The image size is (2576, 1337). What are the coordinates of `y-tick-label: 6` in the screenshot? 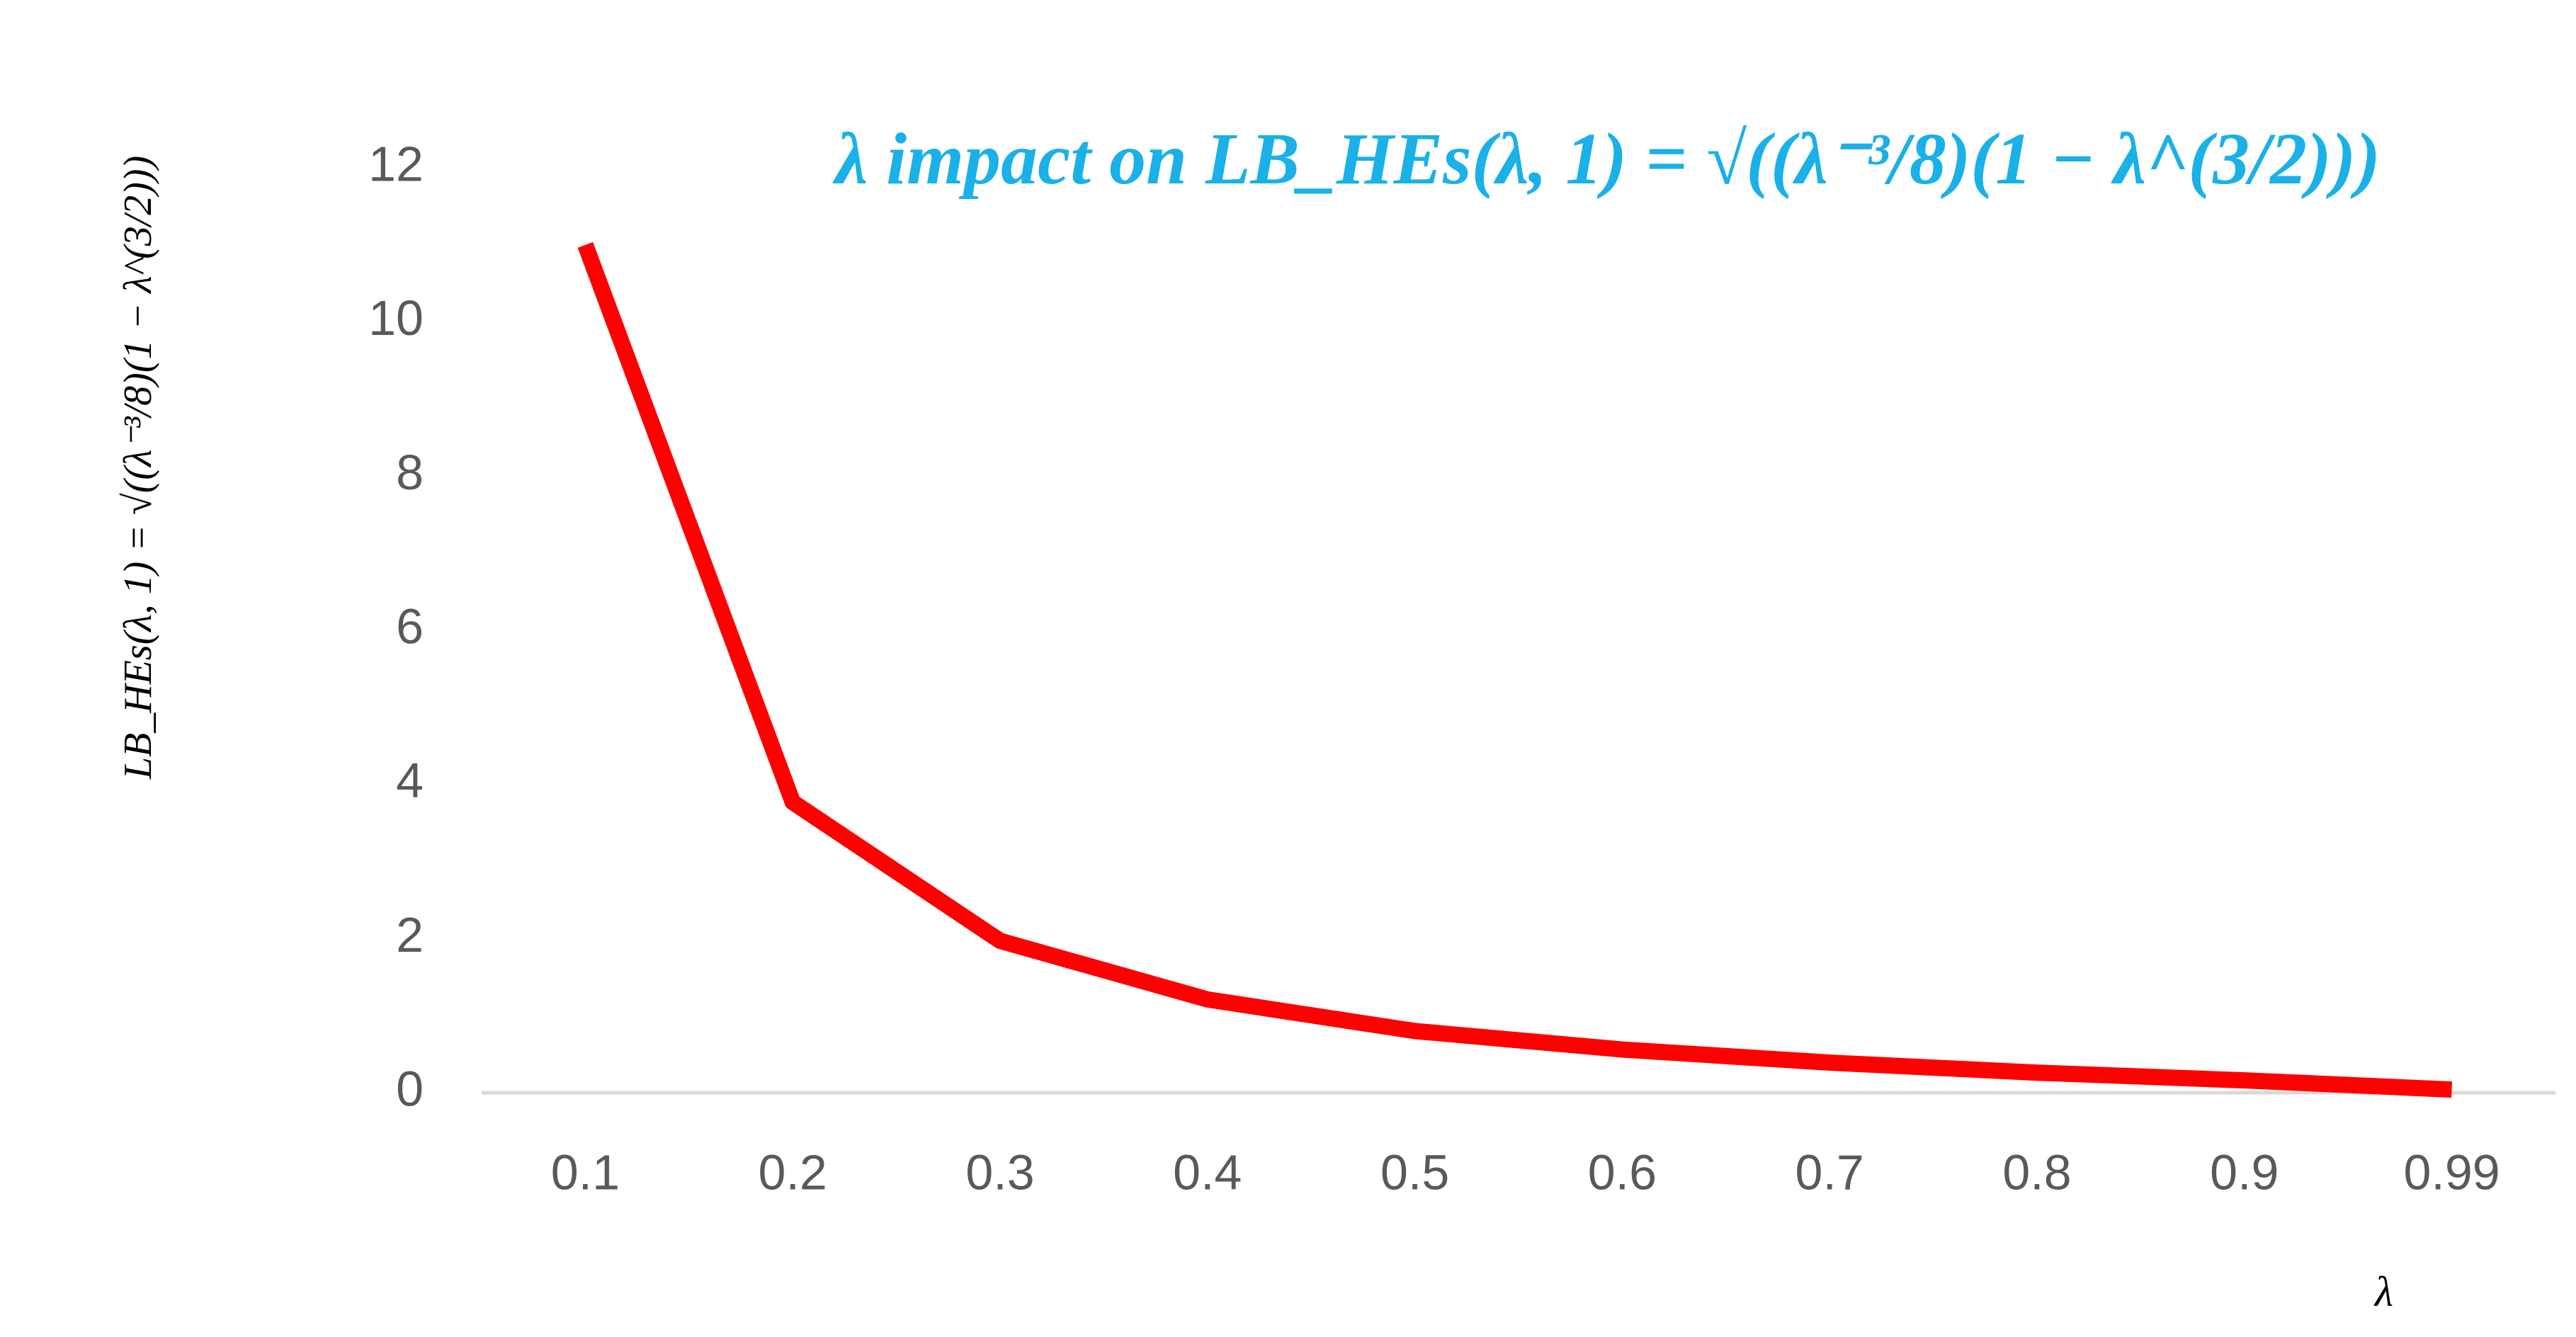 It's located at (410, 626).